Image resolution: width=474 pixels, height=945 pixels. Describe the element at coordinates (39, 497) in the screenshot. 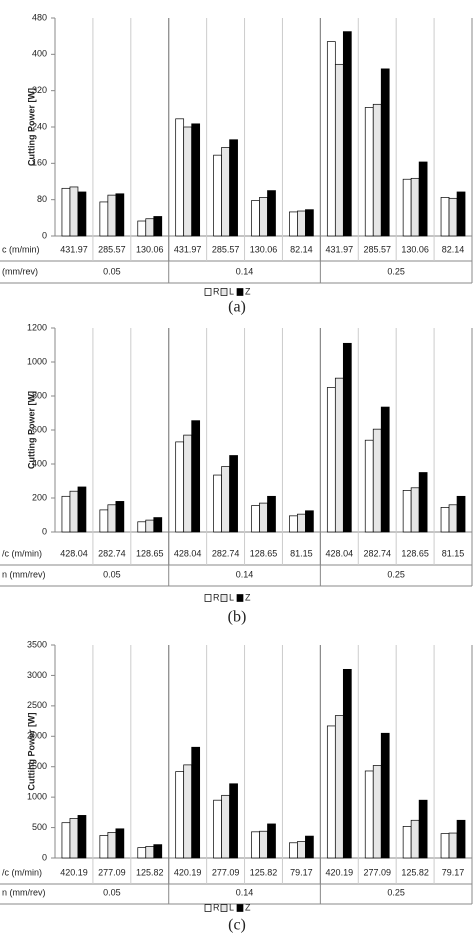

I see `y-tick-label: 200` at that location.